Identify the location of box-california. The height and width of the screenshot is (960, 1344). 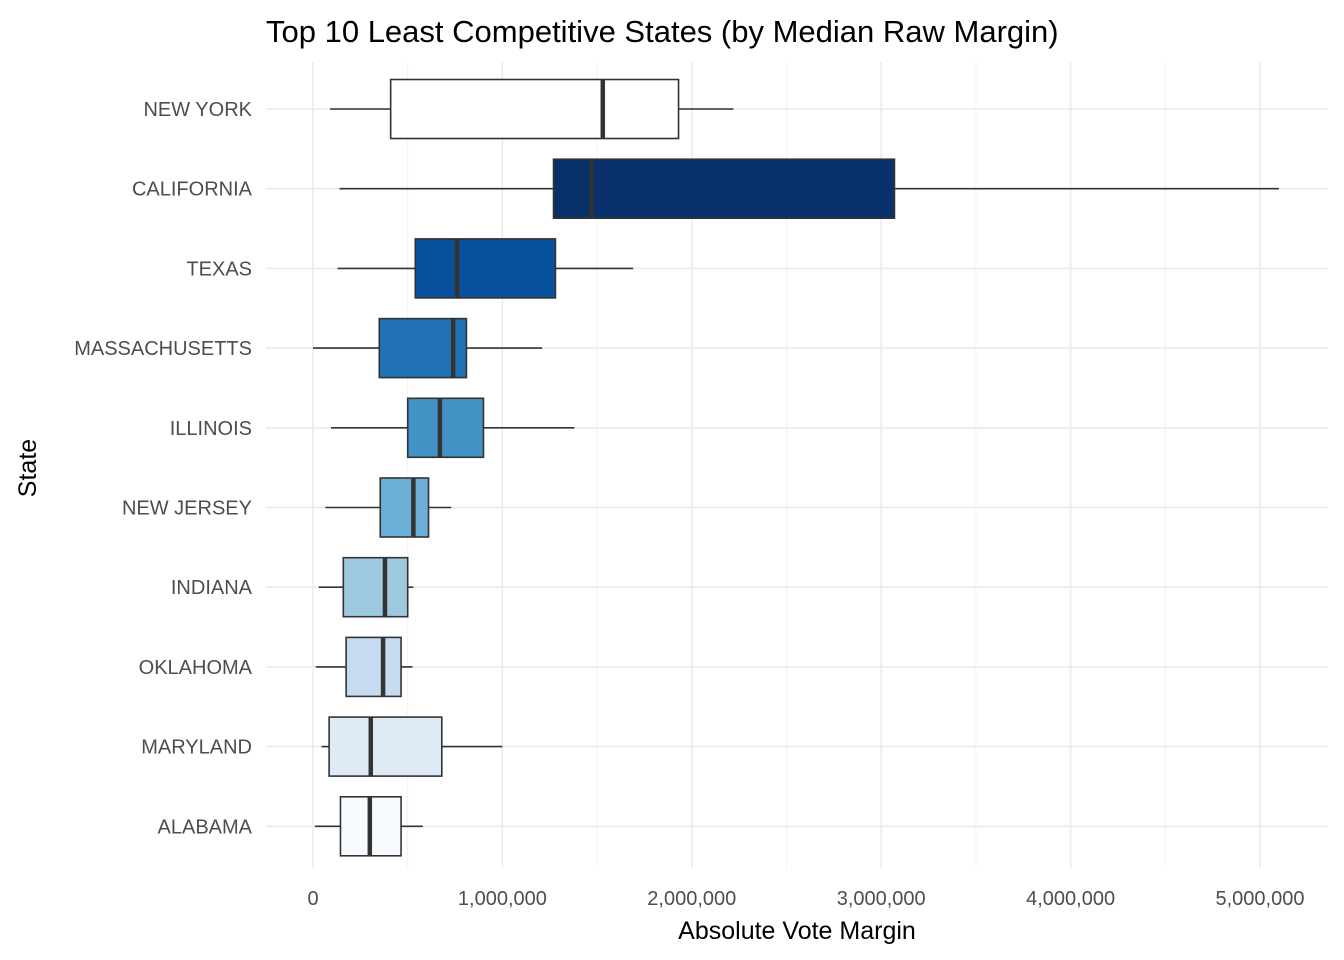
(809, 188).